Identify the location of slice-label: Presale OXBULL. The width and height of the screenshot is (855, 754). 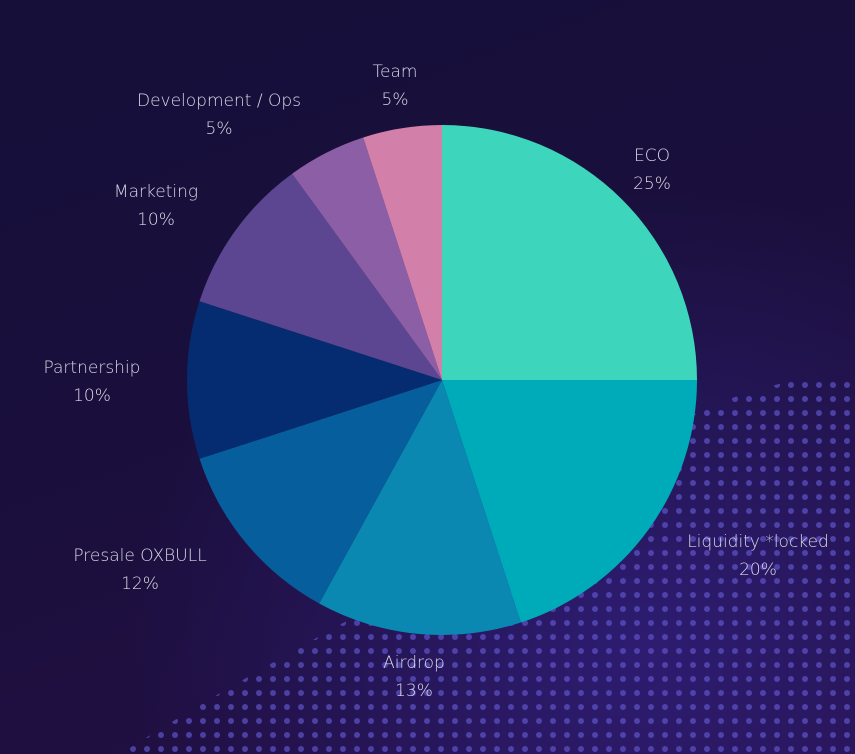
(139, 556).